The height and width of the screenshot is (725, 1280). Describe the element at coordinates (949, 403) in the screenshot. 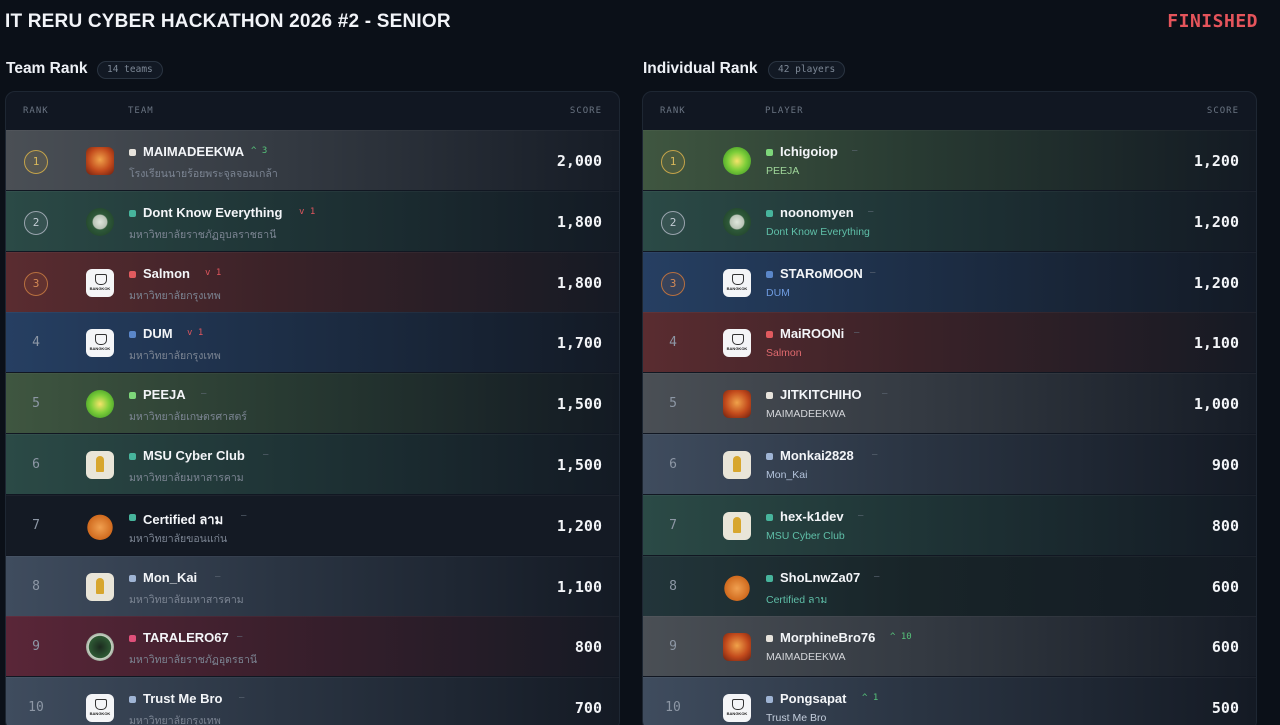

I see `player-row: 5 JITKITCHIHO — MAIMADEEKWA 1,000` at that location.